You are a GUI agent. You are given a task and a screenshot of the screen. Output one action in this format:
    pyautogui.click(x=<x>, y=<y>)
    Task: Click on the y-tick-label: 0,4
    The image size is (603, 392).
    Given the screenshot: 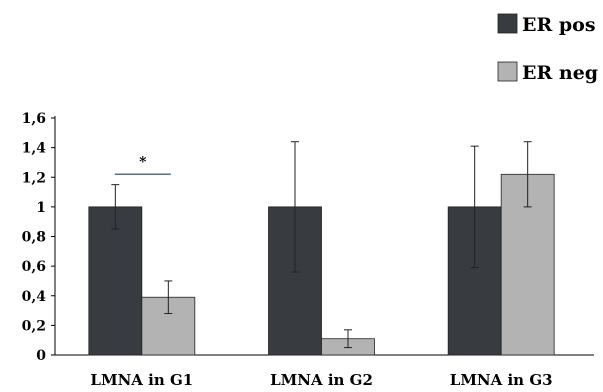 What is the action you would take?
    pyautogui.click(x=34, y=297)
    